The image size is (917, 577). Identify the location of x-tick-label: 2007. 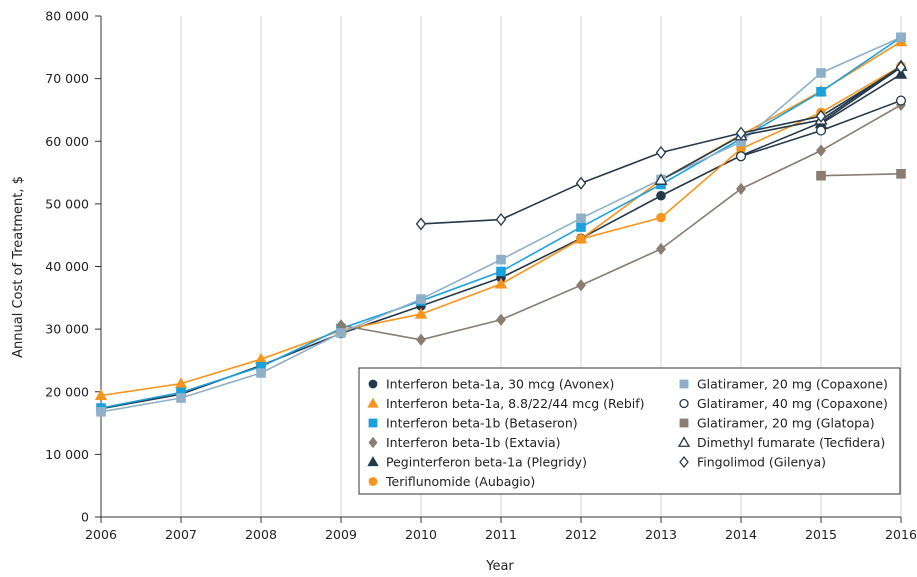
(181, 534).